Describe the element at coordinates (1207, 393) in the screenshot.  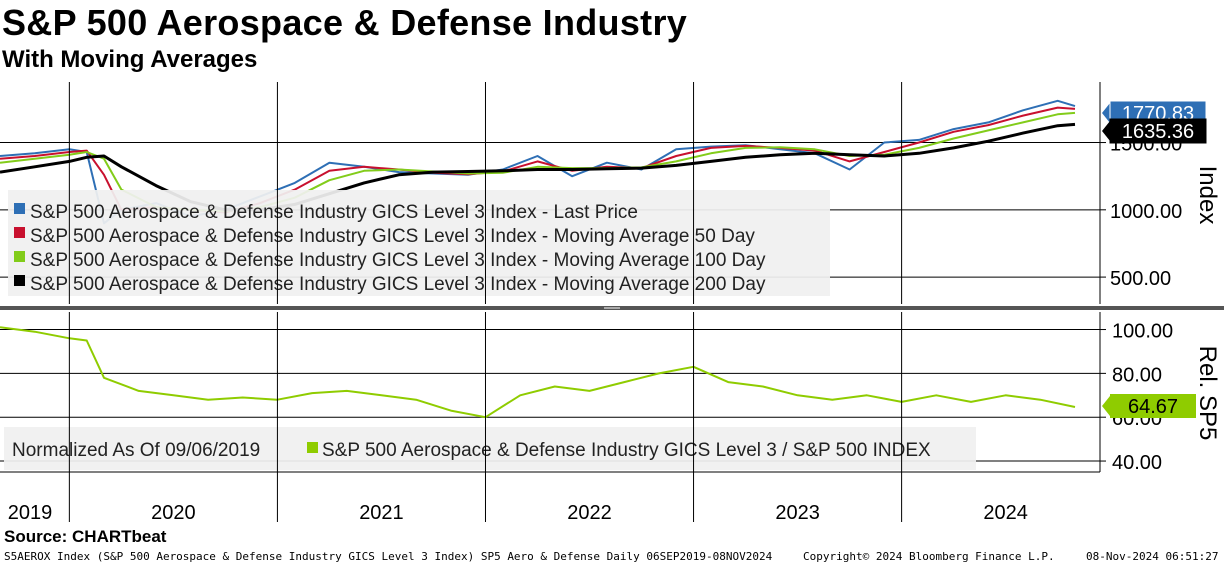
I see `y-axis-title: Rel. SP5` at that location.